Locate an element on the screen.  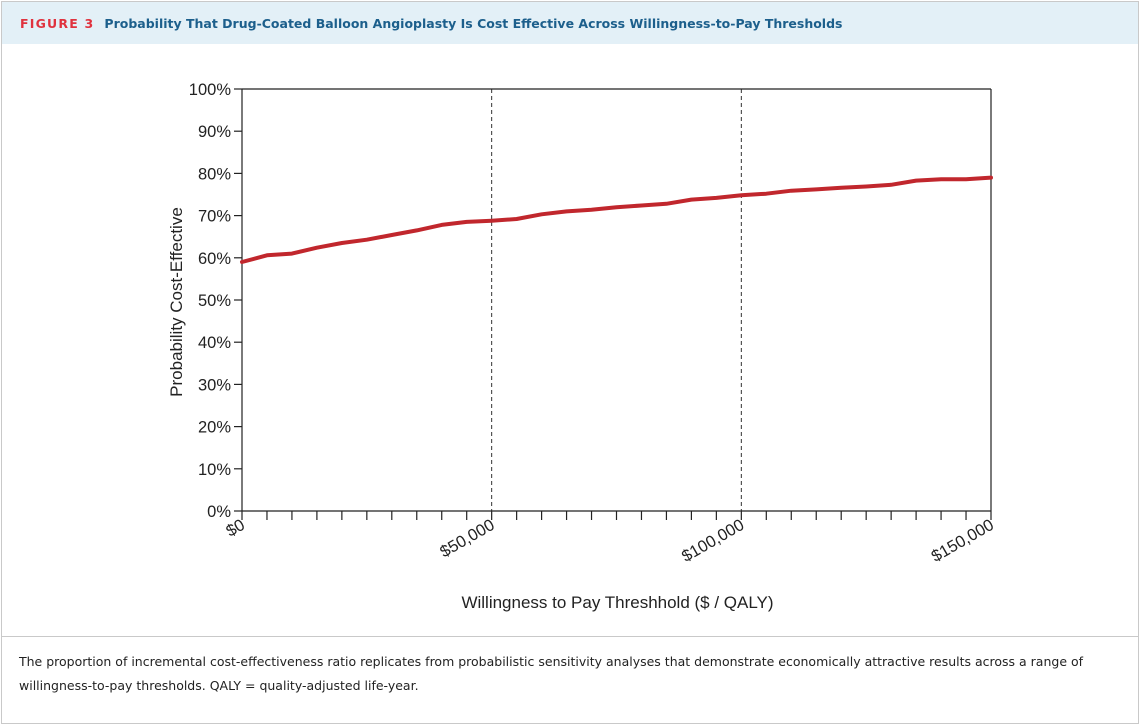
y-tick-label: 60% is located at coordinates (214, 259).